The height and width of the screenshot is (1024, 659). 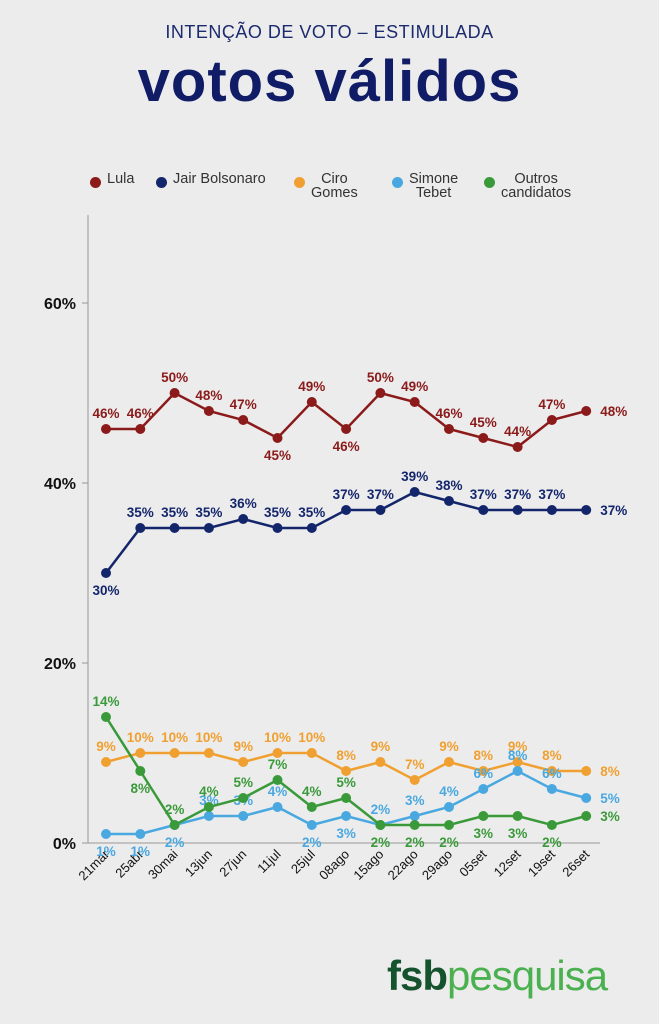 What do you see at coordinates (507, 862) in the screenshot?
I see `x-tick-label: 12set` at bounding box center [507, 862].